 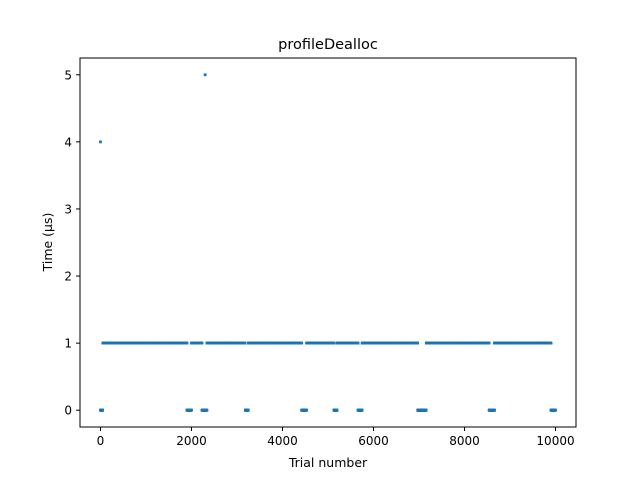 What do you see at coordinates (328, 45) in the screenshot?
I see `chart-title: profileDealloc` at bounding box center [328, 45].